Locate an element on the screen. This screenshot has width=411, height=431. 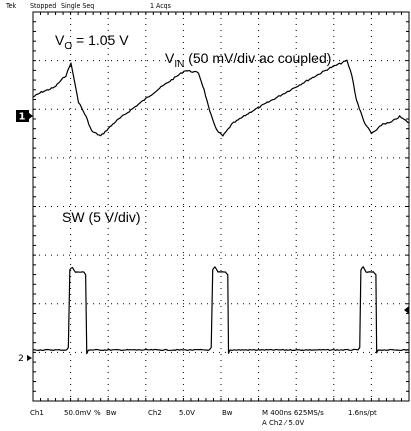
ch2-marker-label: 2 is located at coordinates (21, 359).